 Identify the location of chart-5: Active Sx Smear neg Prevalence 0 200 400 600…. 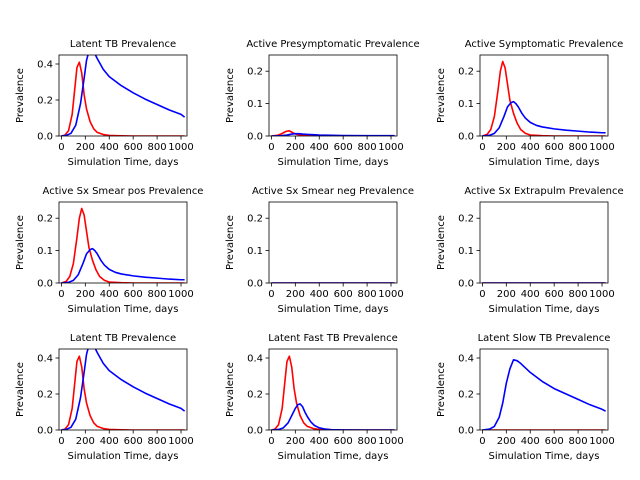
(319, 250).